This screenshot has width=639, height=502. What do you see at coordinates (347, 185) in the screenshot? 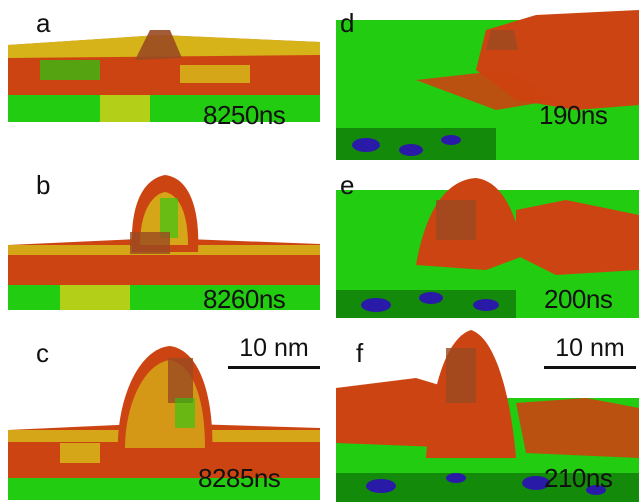
I see `panel-letter-e: e` at bounding box center [347, 185].